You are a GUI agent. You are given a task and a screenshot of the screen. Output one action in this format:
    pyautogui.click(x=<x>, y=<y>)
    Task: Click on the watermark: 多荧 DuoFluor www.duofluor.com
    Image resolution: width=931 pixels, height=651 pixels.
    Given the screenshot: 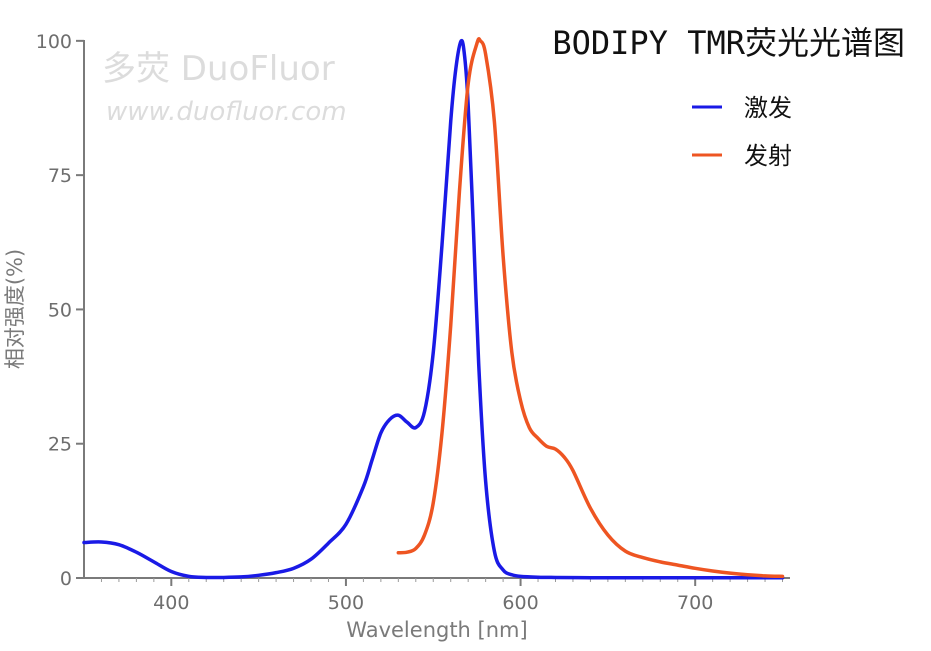 What is the action you would take?
    pyautogui.click(x=224, y=88)
    